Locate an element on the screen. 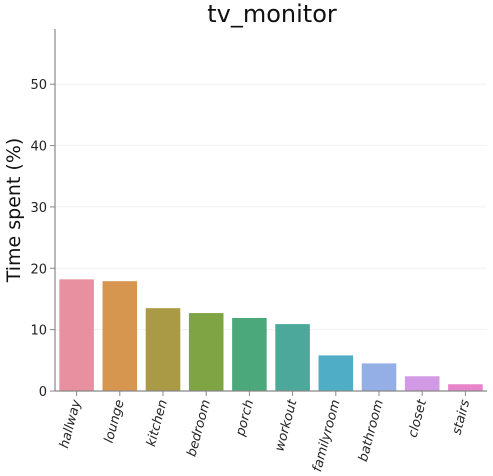 The image size is (493, 476). bar-familyroom is located at coordinates (336, 373).